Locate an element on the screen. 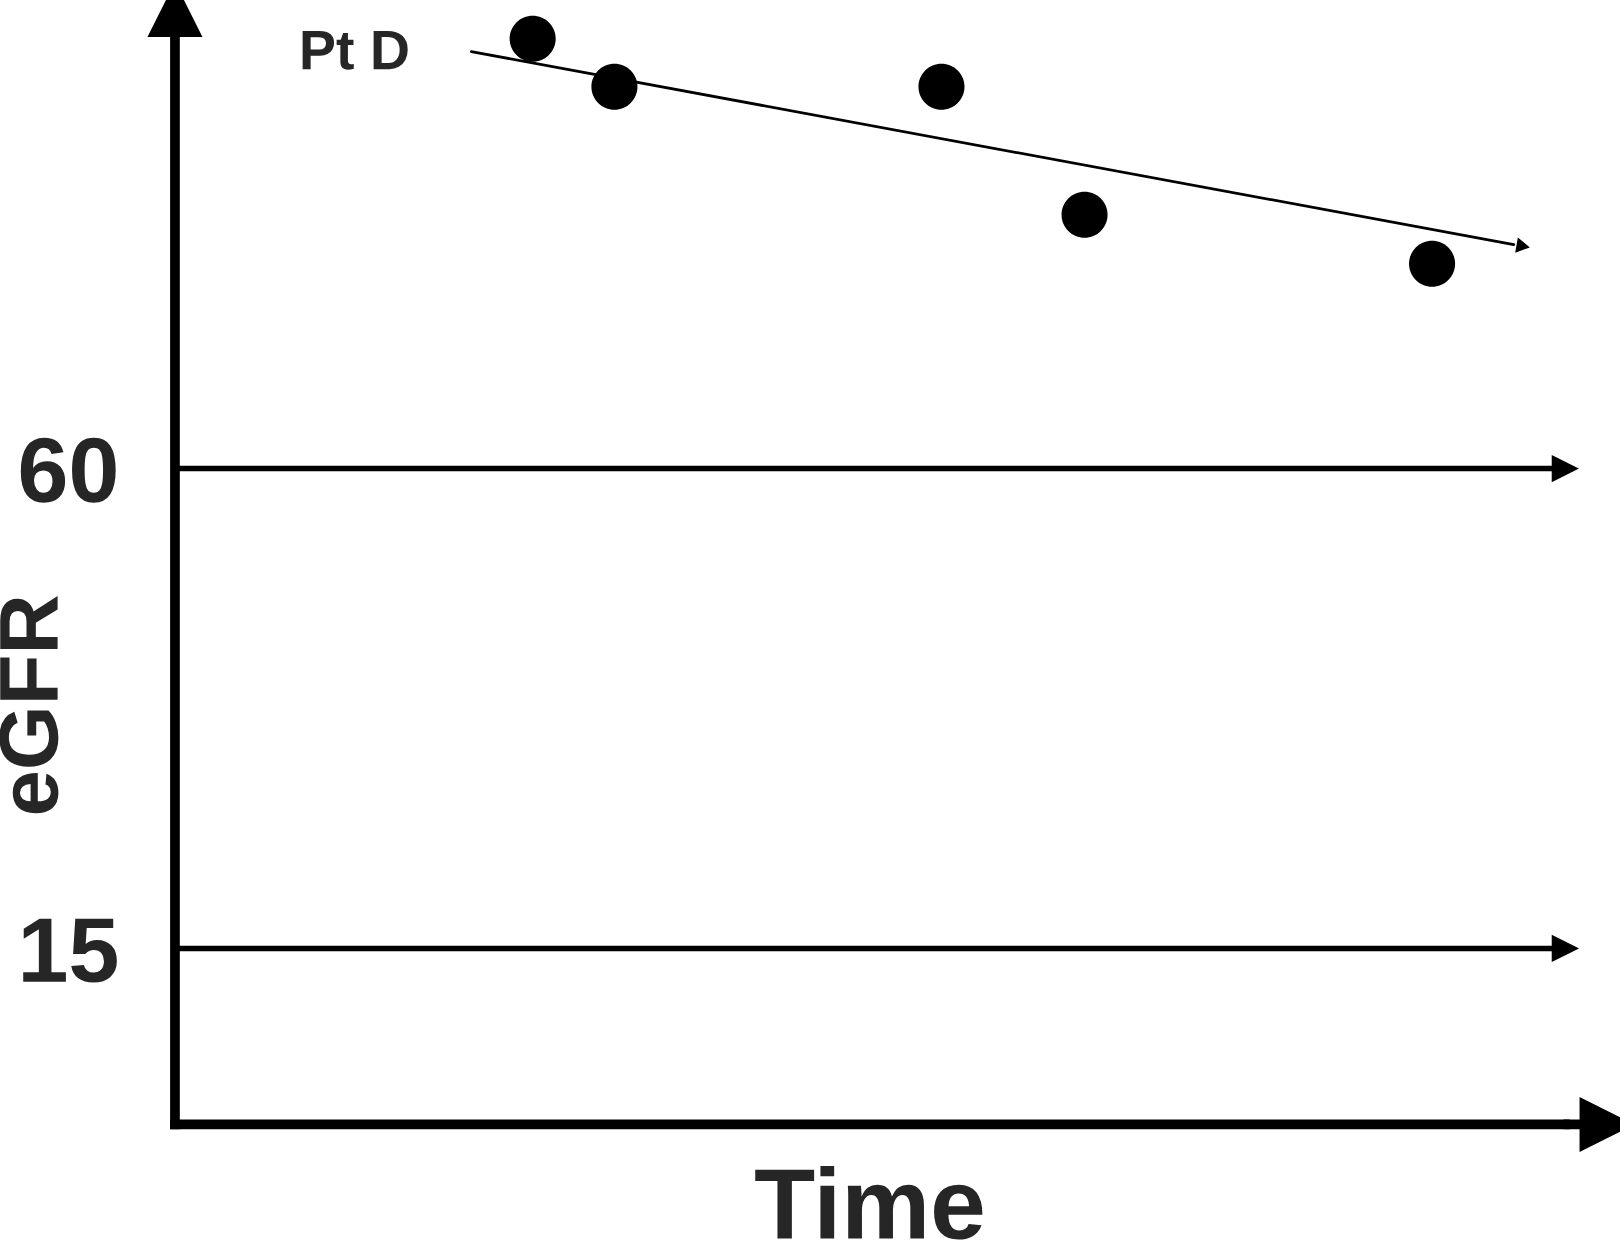 The height and width of the screenshot is (1248, 1620). x-axis-title: Time is located at coordinates (869, 1203).